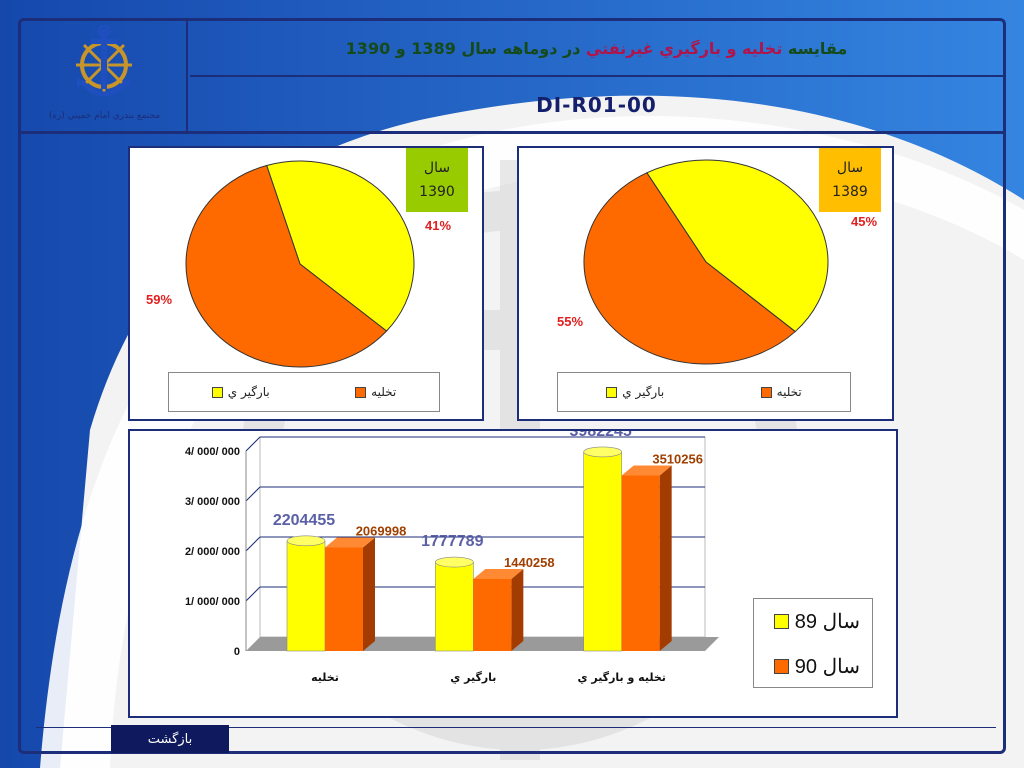 The width and height of the screenshot is (1024, 768). What do you see at coordinates (817, 48) in the screenshot?
I see `title-prefix: مقايسه` at bounding box center [817, 48].